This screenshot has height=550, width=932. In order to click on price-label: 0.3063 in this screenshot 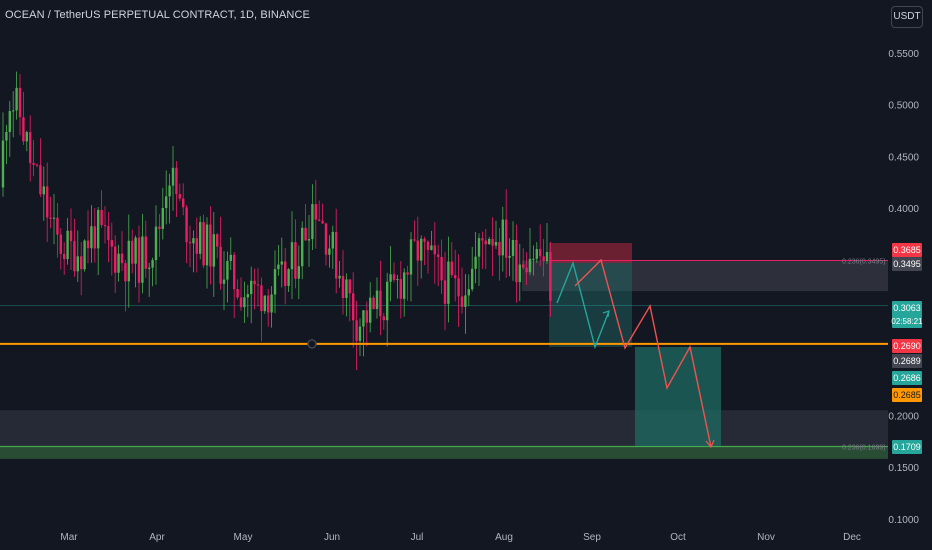, I will do `click(907, 308)`.